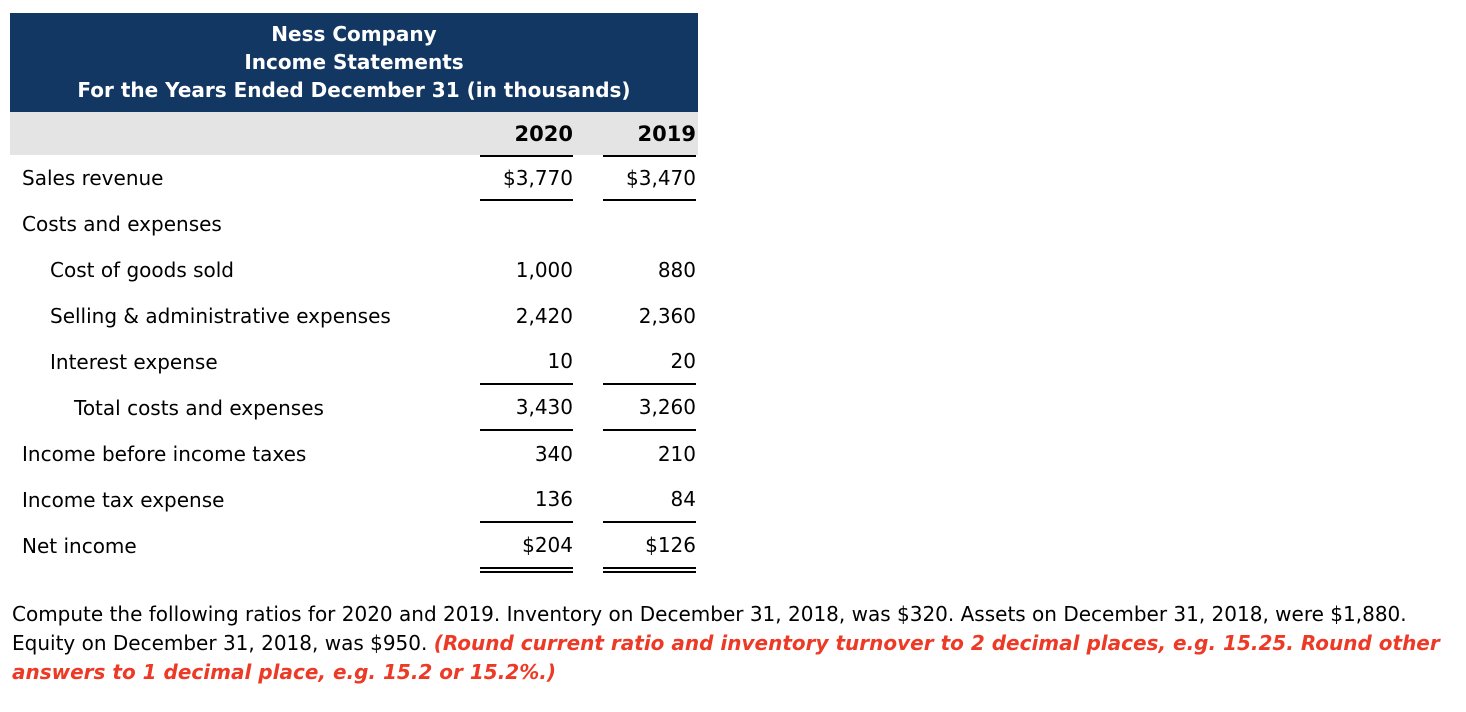  Describe the element at coordinates (220, 316) in the screenshot. I see `row-label: Selling & administrative expenses` at that location.